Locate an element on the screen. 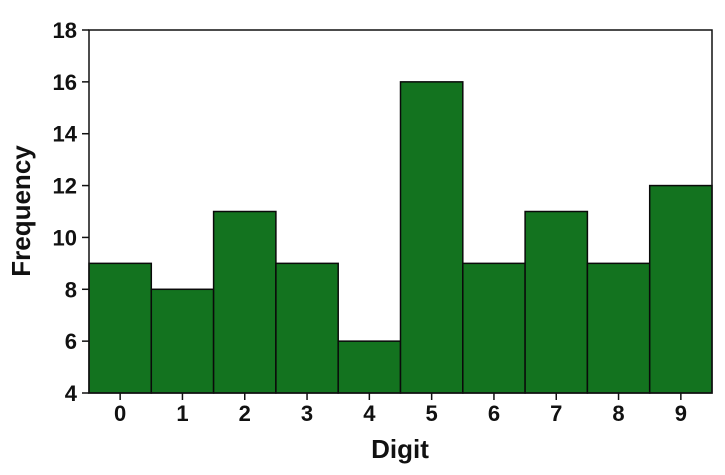 The image size is (725, 475). x-tick-label: 9 is located at coordinates (681, 413).